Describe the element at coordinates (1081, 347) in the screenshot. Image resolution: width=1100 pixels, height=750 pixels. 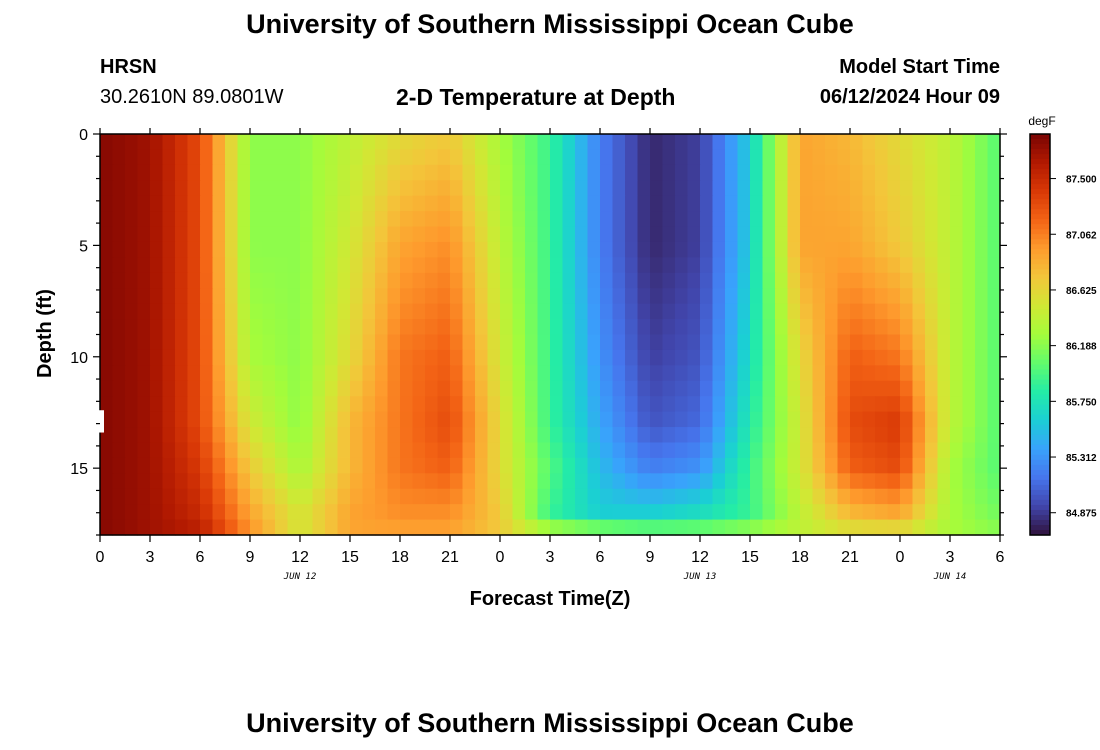
I see `colorbar-tick-label: 86.188` at that location.